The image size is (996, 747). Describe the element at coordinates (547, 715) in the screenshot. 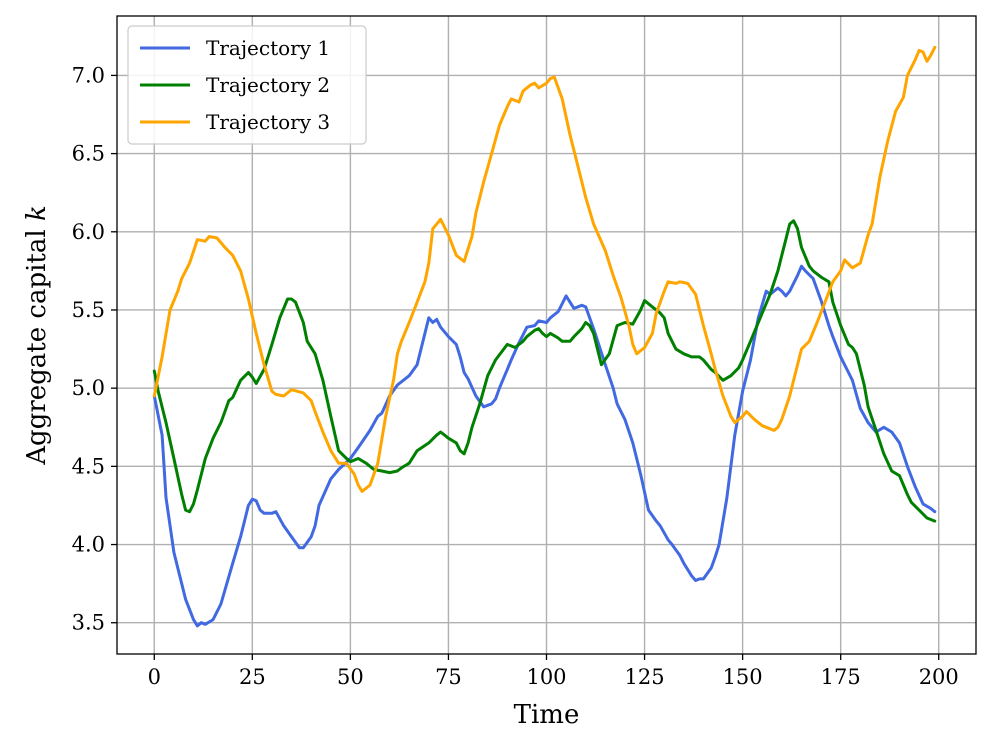

I see `x-axis-label: Time` at that location.